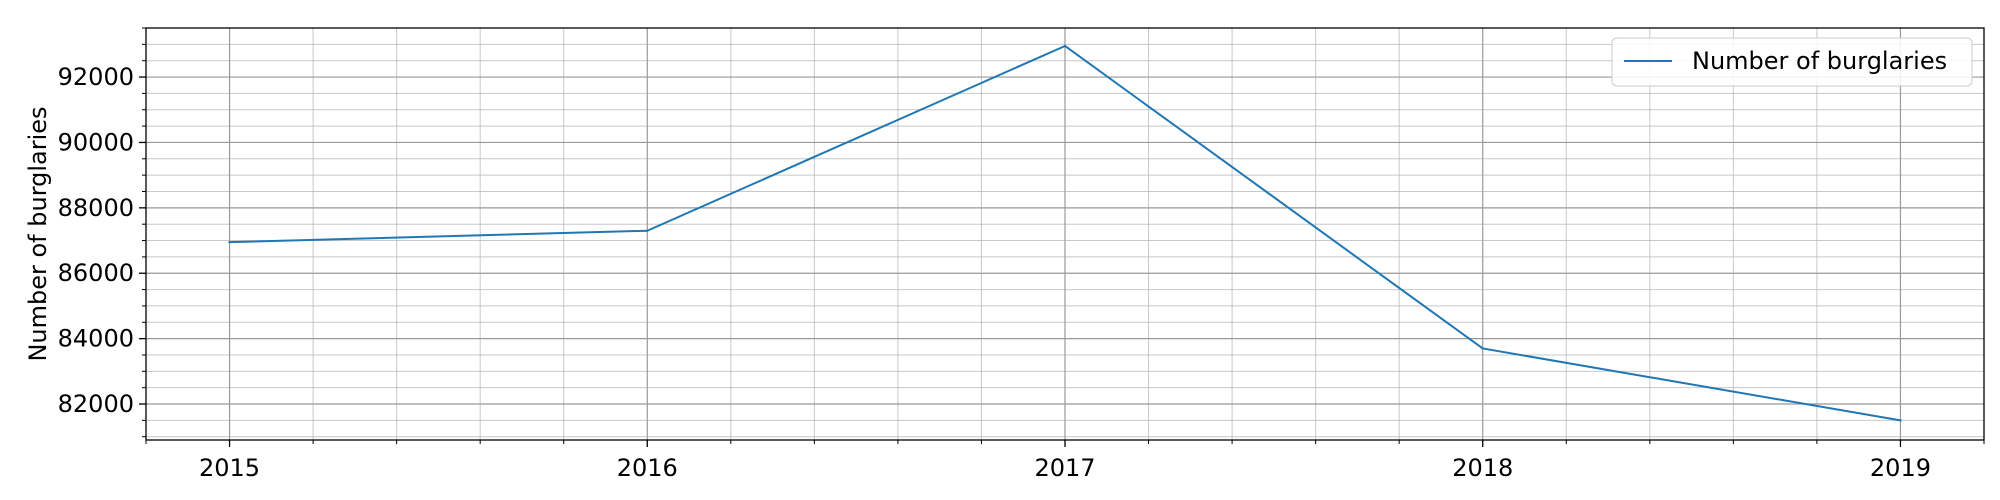 The height and width of the screenshot is (500, 2000). I want to click on x-tick-label: 2015, so click(229, 468).